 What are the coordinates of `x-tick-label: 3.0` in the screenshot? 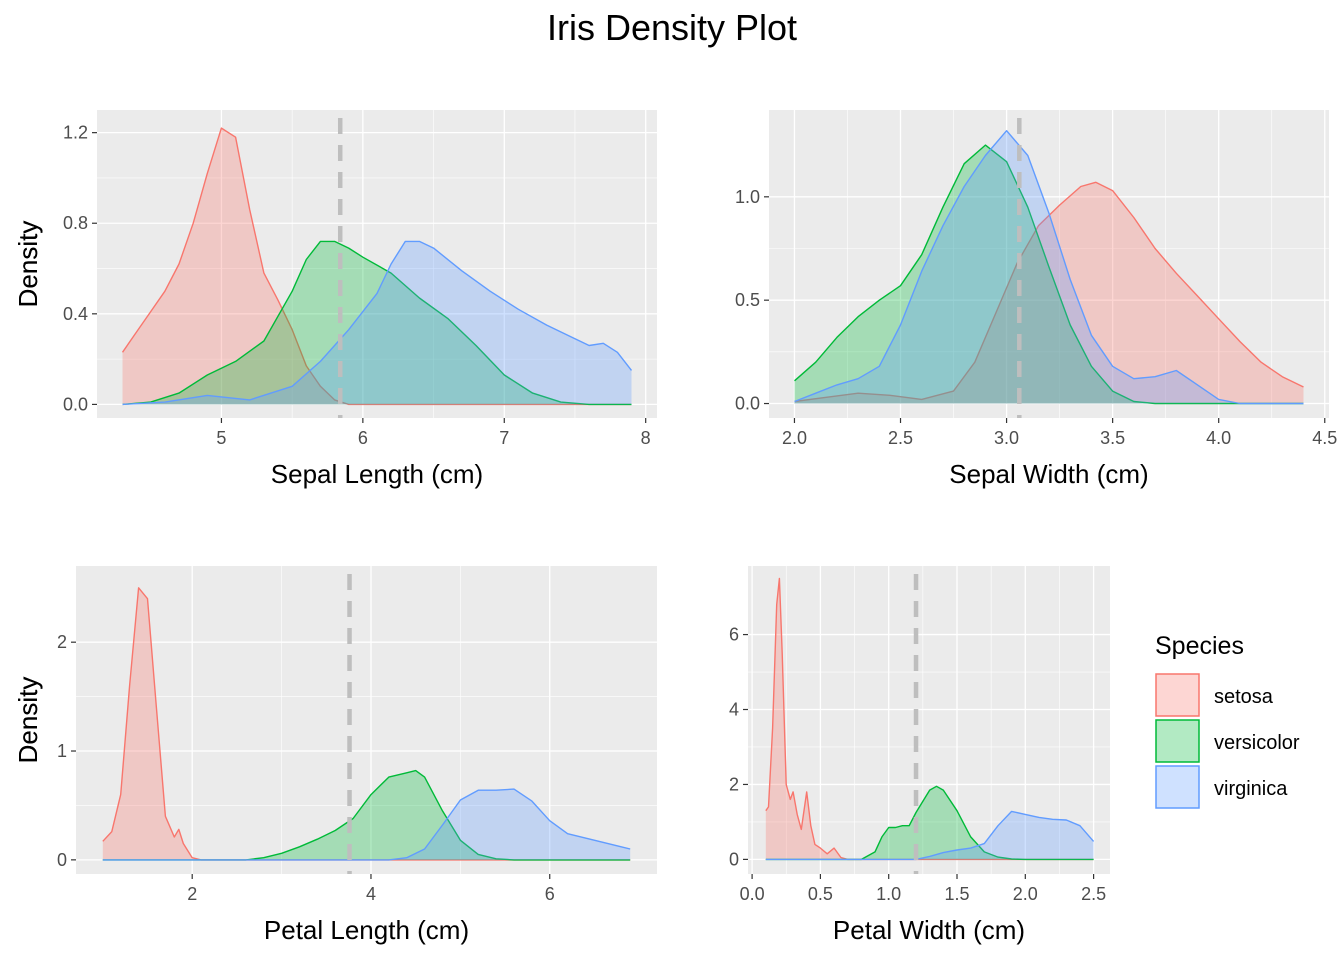 It's located at (1006, 438).